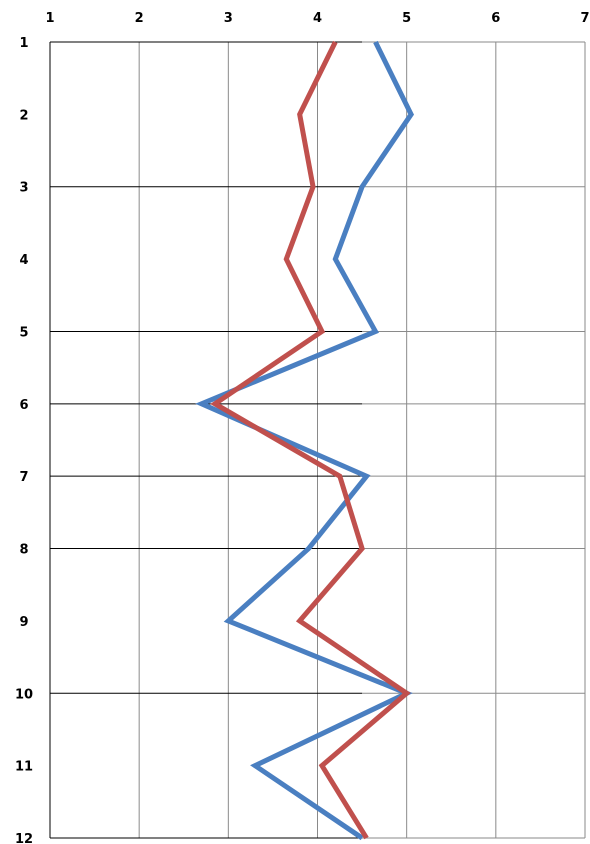 Image resolution: width=590 pixels, height=844 pixels. Describe the element at coordinates (23, 332) in the screenshot. I see `y-tick-label: 5` at that location.